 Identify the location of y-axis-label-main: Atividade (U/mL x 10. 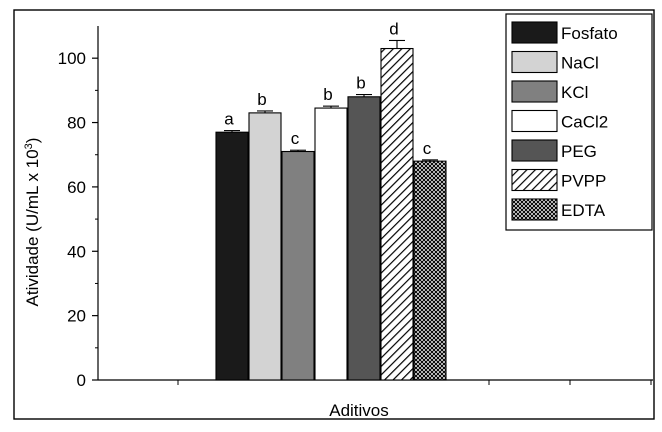
(32, 227).